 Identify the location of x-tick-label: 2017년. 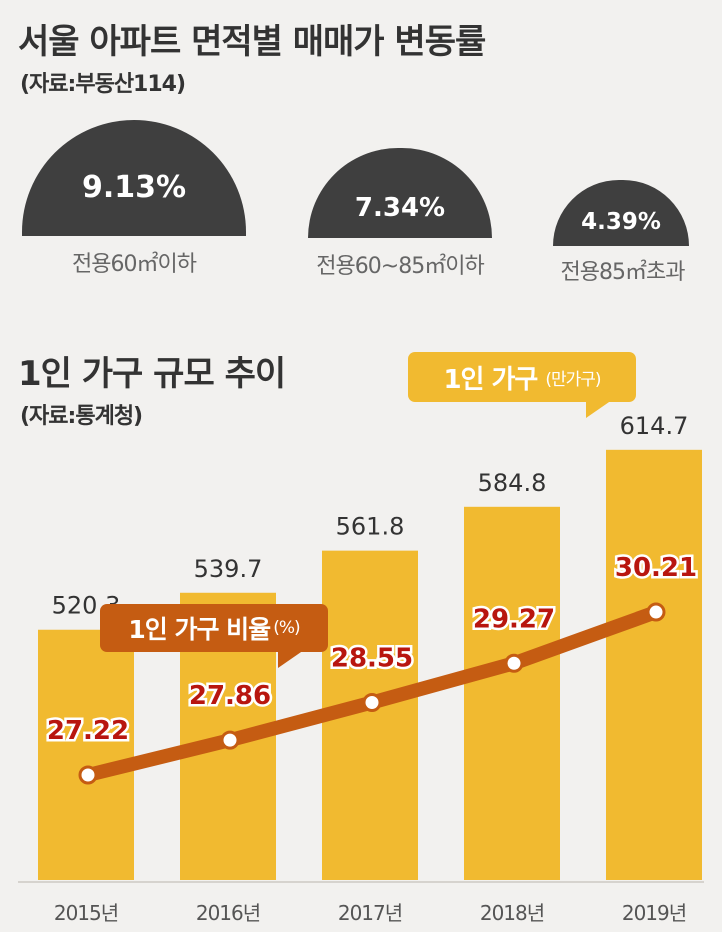
(370, 913).